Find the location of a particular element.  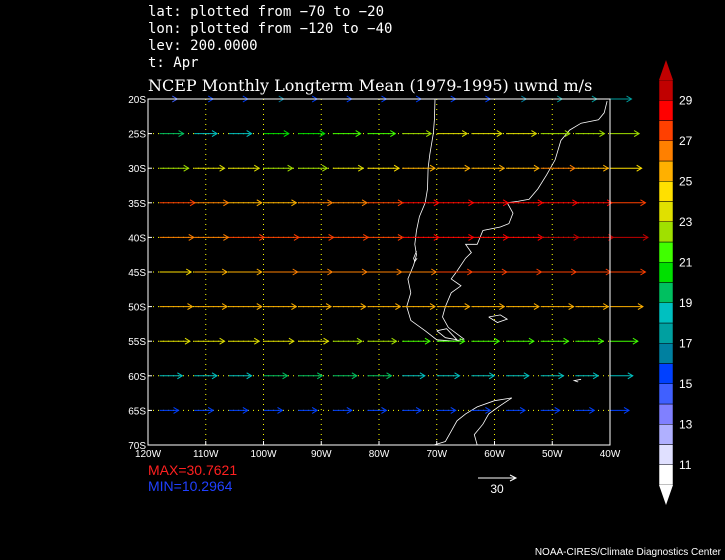

colorbar-label: 29 is located at coordinates (686, 100).